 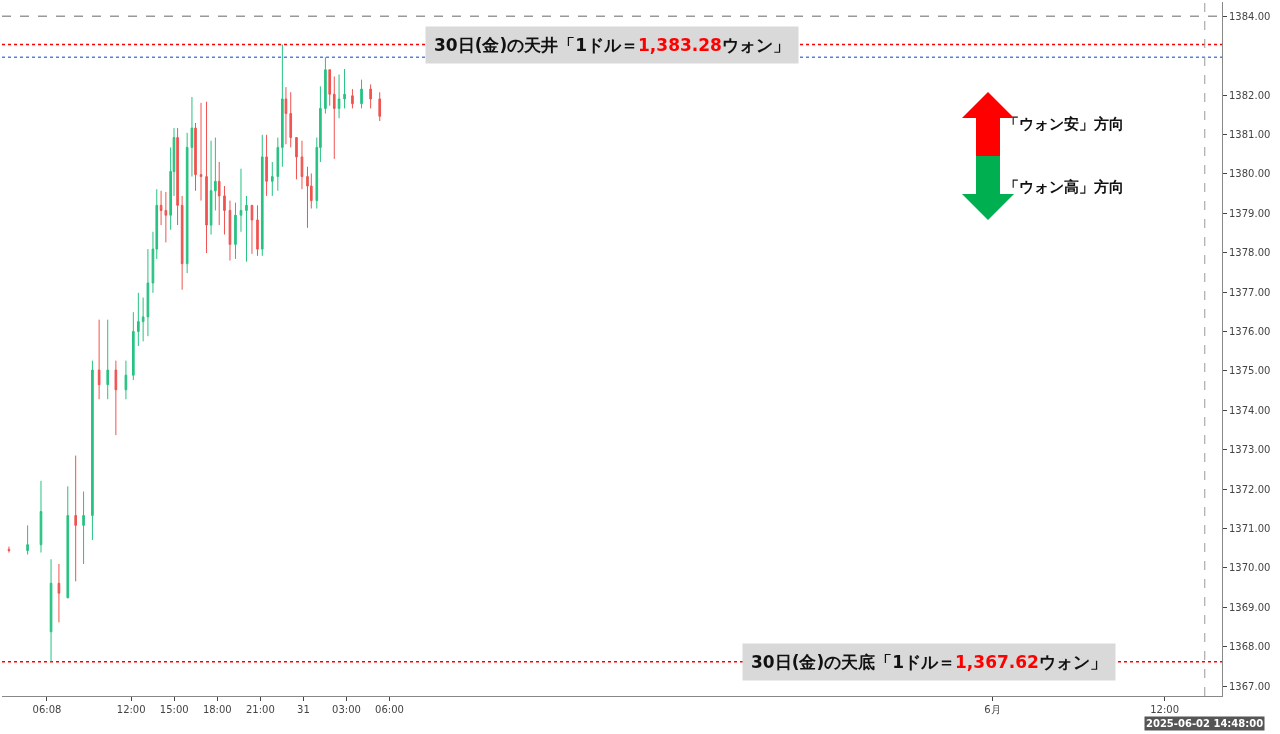 I want to click on annotation: 「ウォン高」方向, so click(x=1064, y=187).